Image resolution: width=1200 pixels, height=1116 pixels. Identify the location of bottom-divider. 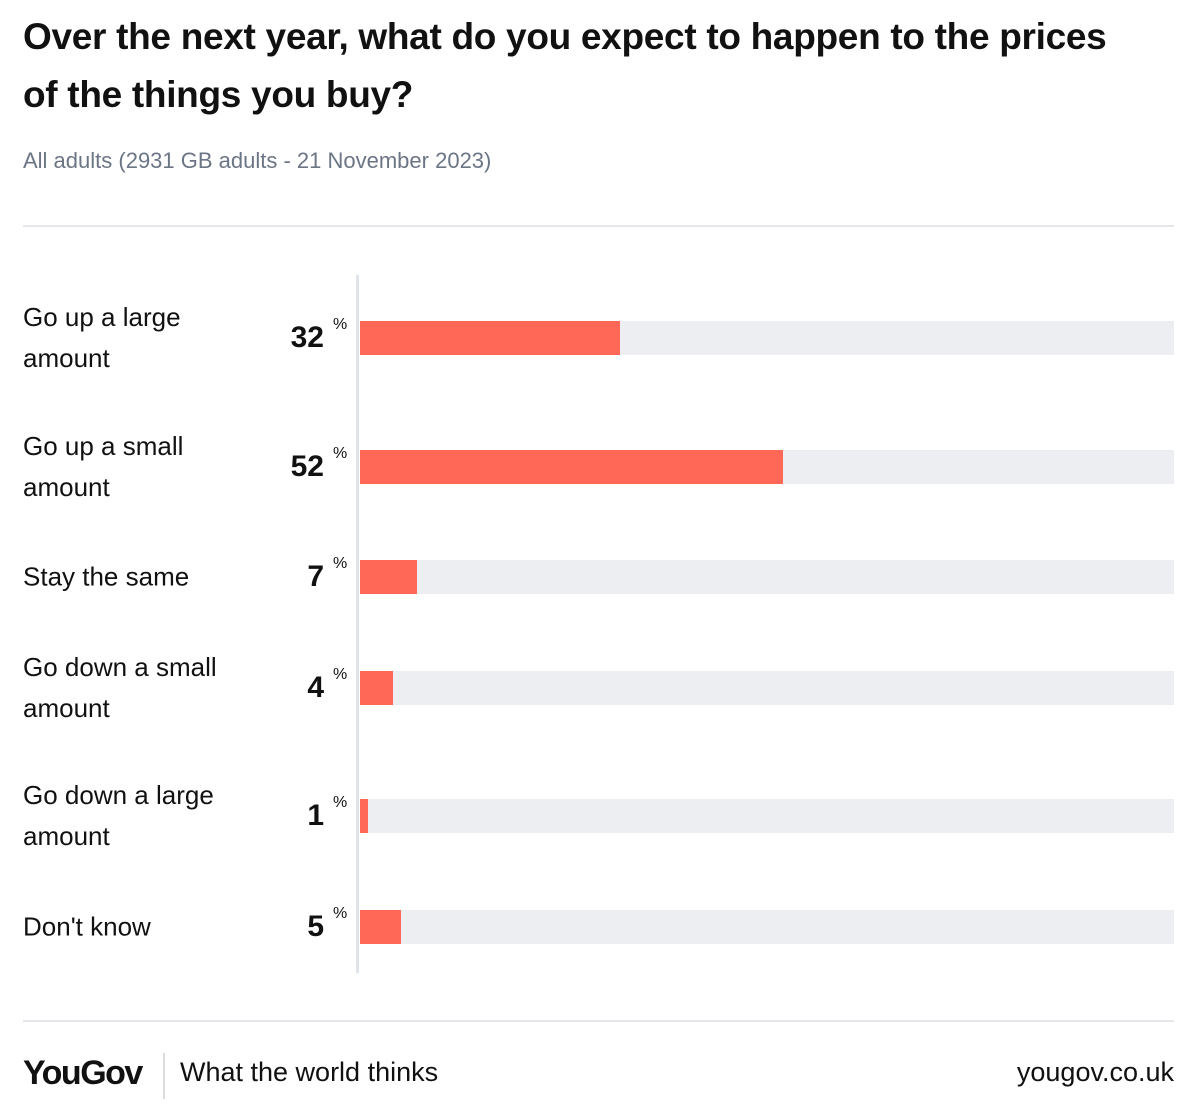
(598, 1021).